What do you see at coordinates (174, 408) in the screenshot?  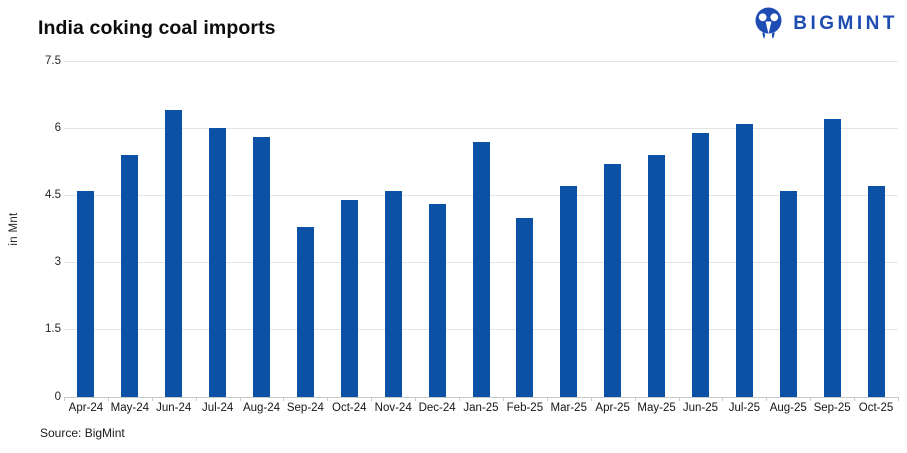 I see `x-tick-label-Jun-24: Jun-24` at bounding box center [174, 408].